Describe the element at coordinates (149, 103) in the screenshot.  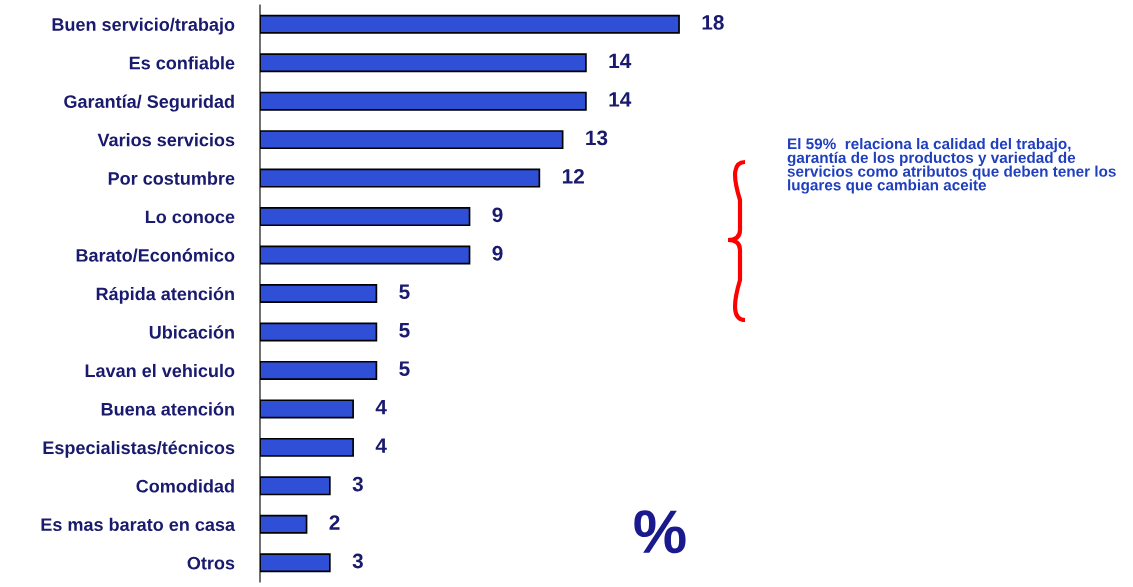
I see `y-tick-label: Garantía/ Seguridad` at that location.